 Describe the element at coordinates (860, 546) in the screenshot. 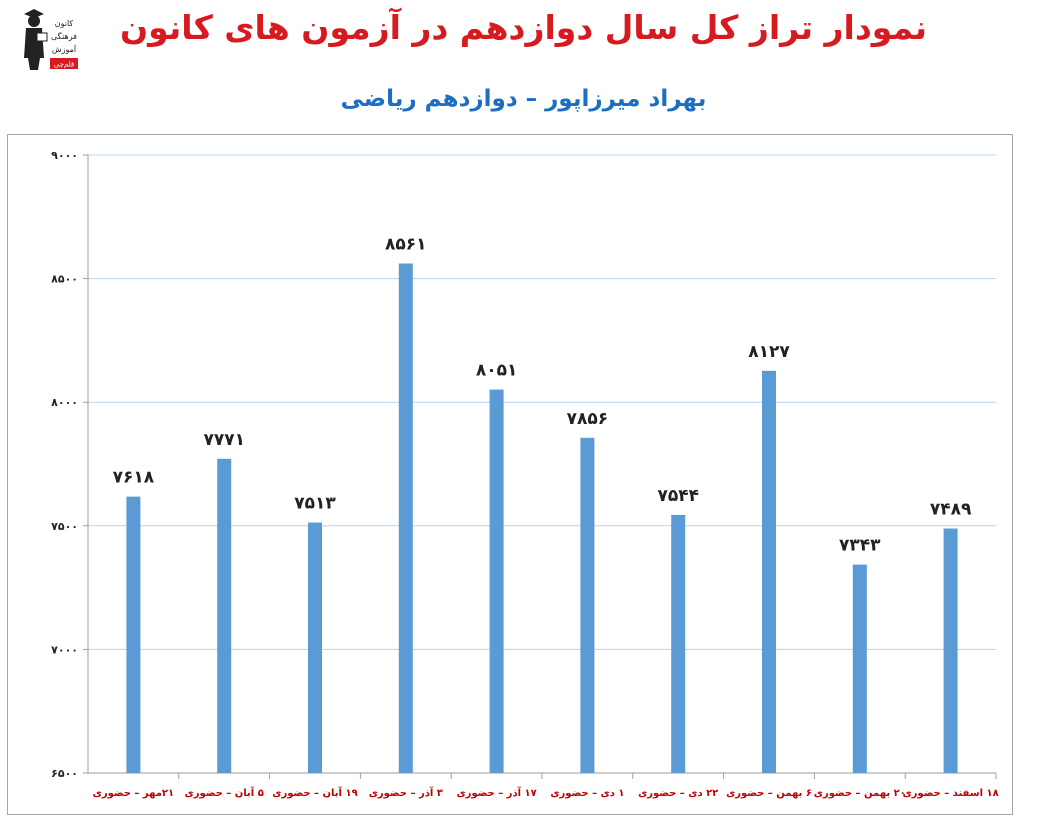

I see `data-label: ۷۳۴۳` at that location.